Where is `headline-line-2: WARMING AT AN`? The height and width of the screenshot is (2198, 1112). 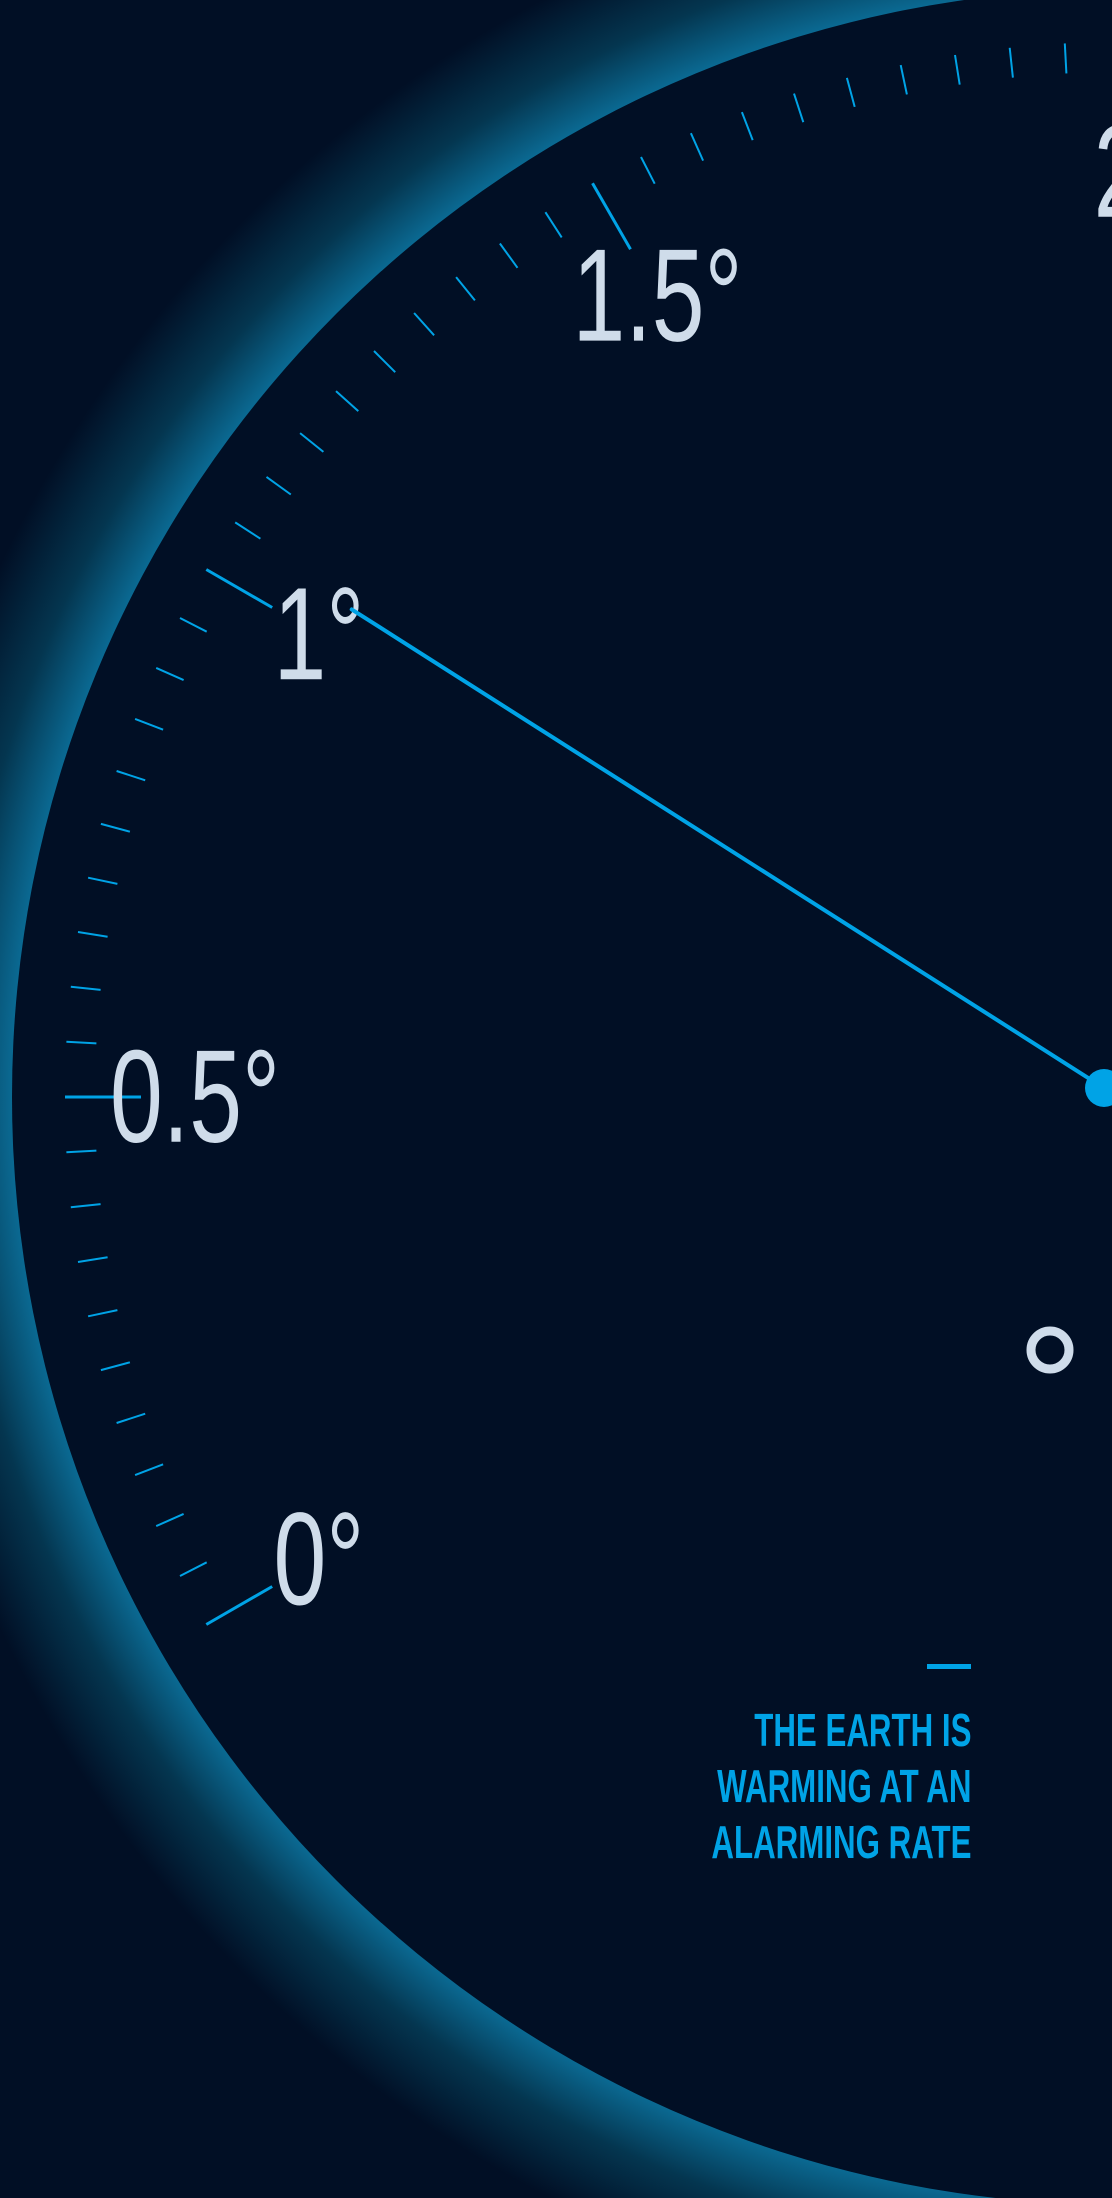
headline-line-2: WARMING AT AN is located at coordinates (843, 1786).